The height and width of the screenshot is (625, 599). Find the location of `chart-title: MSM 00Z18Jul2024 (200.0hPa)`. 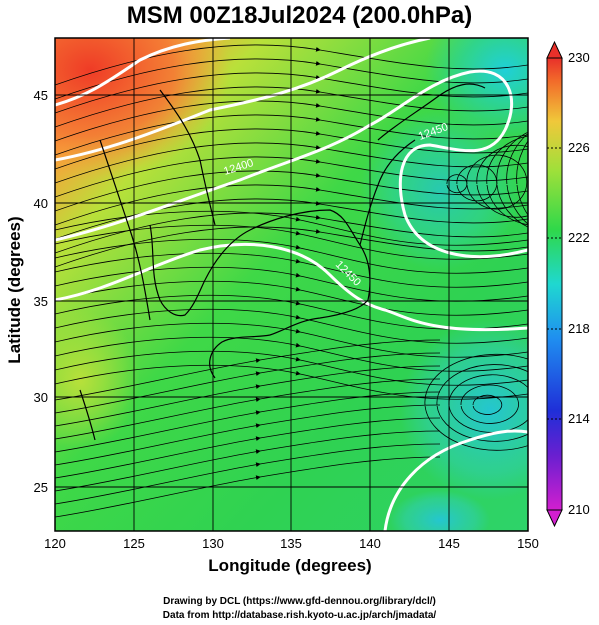

chart-title: MSM 00Z18Jul2024 (200.0hPa) is located at coordinates (299, 15).